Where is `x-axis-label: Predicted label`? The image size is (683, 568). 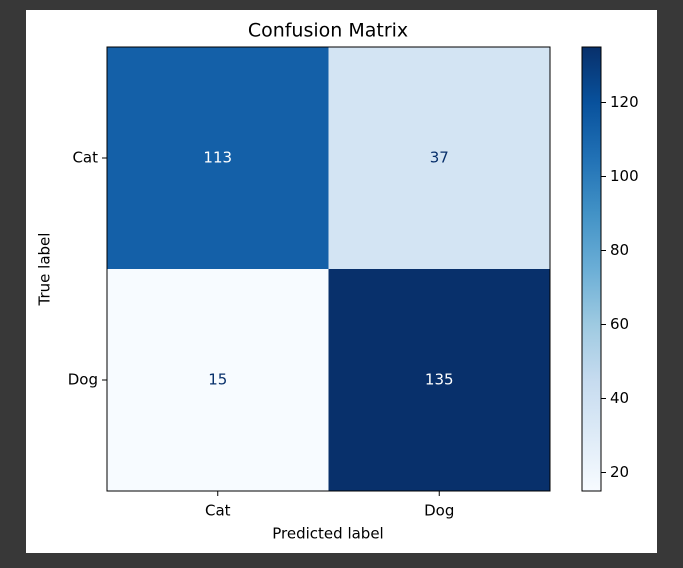 x-axis-label: Predicted label is located at coordinates (327, 534).